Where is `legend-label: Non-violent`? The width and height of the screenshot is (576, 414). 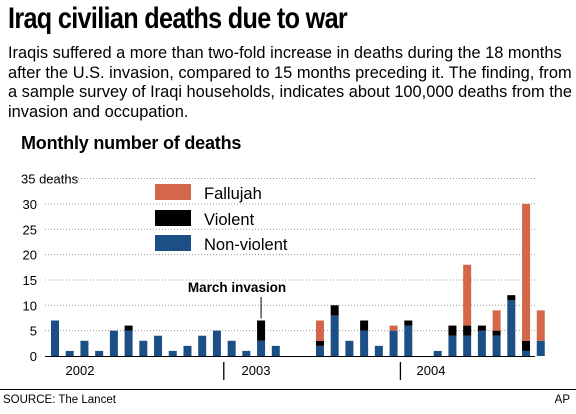
legend-label: Non-violent is located at coordinates (246, 245).